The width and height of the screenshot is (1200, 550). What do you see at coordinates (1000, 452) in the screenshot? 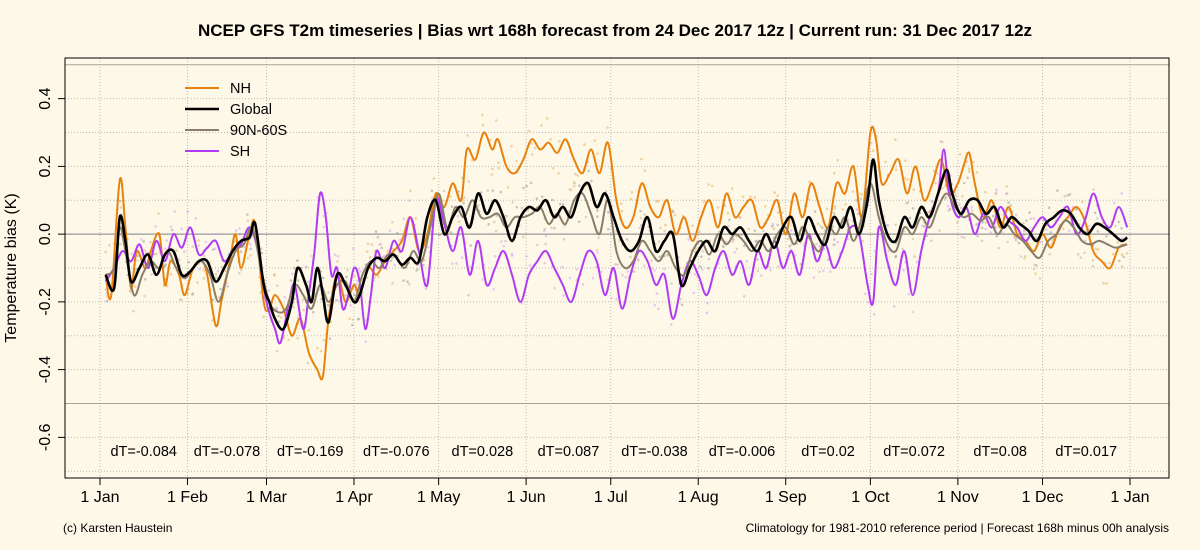
I see `annotation-dt-10: dT=0.08` at bounding box center [1000, 452].